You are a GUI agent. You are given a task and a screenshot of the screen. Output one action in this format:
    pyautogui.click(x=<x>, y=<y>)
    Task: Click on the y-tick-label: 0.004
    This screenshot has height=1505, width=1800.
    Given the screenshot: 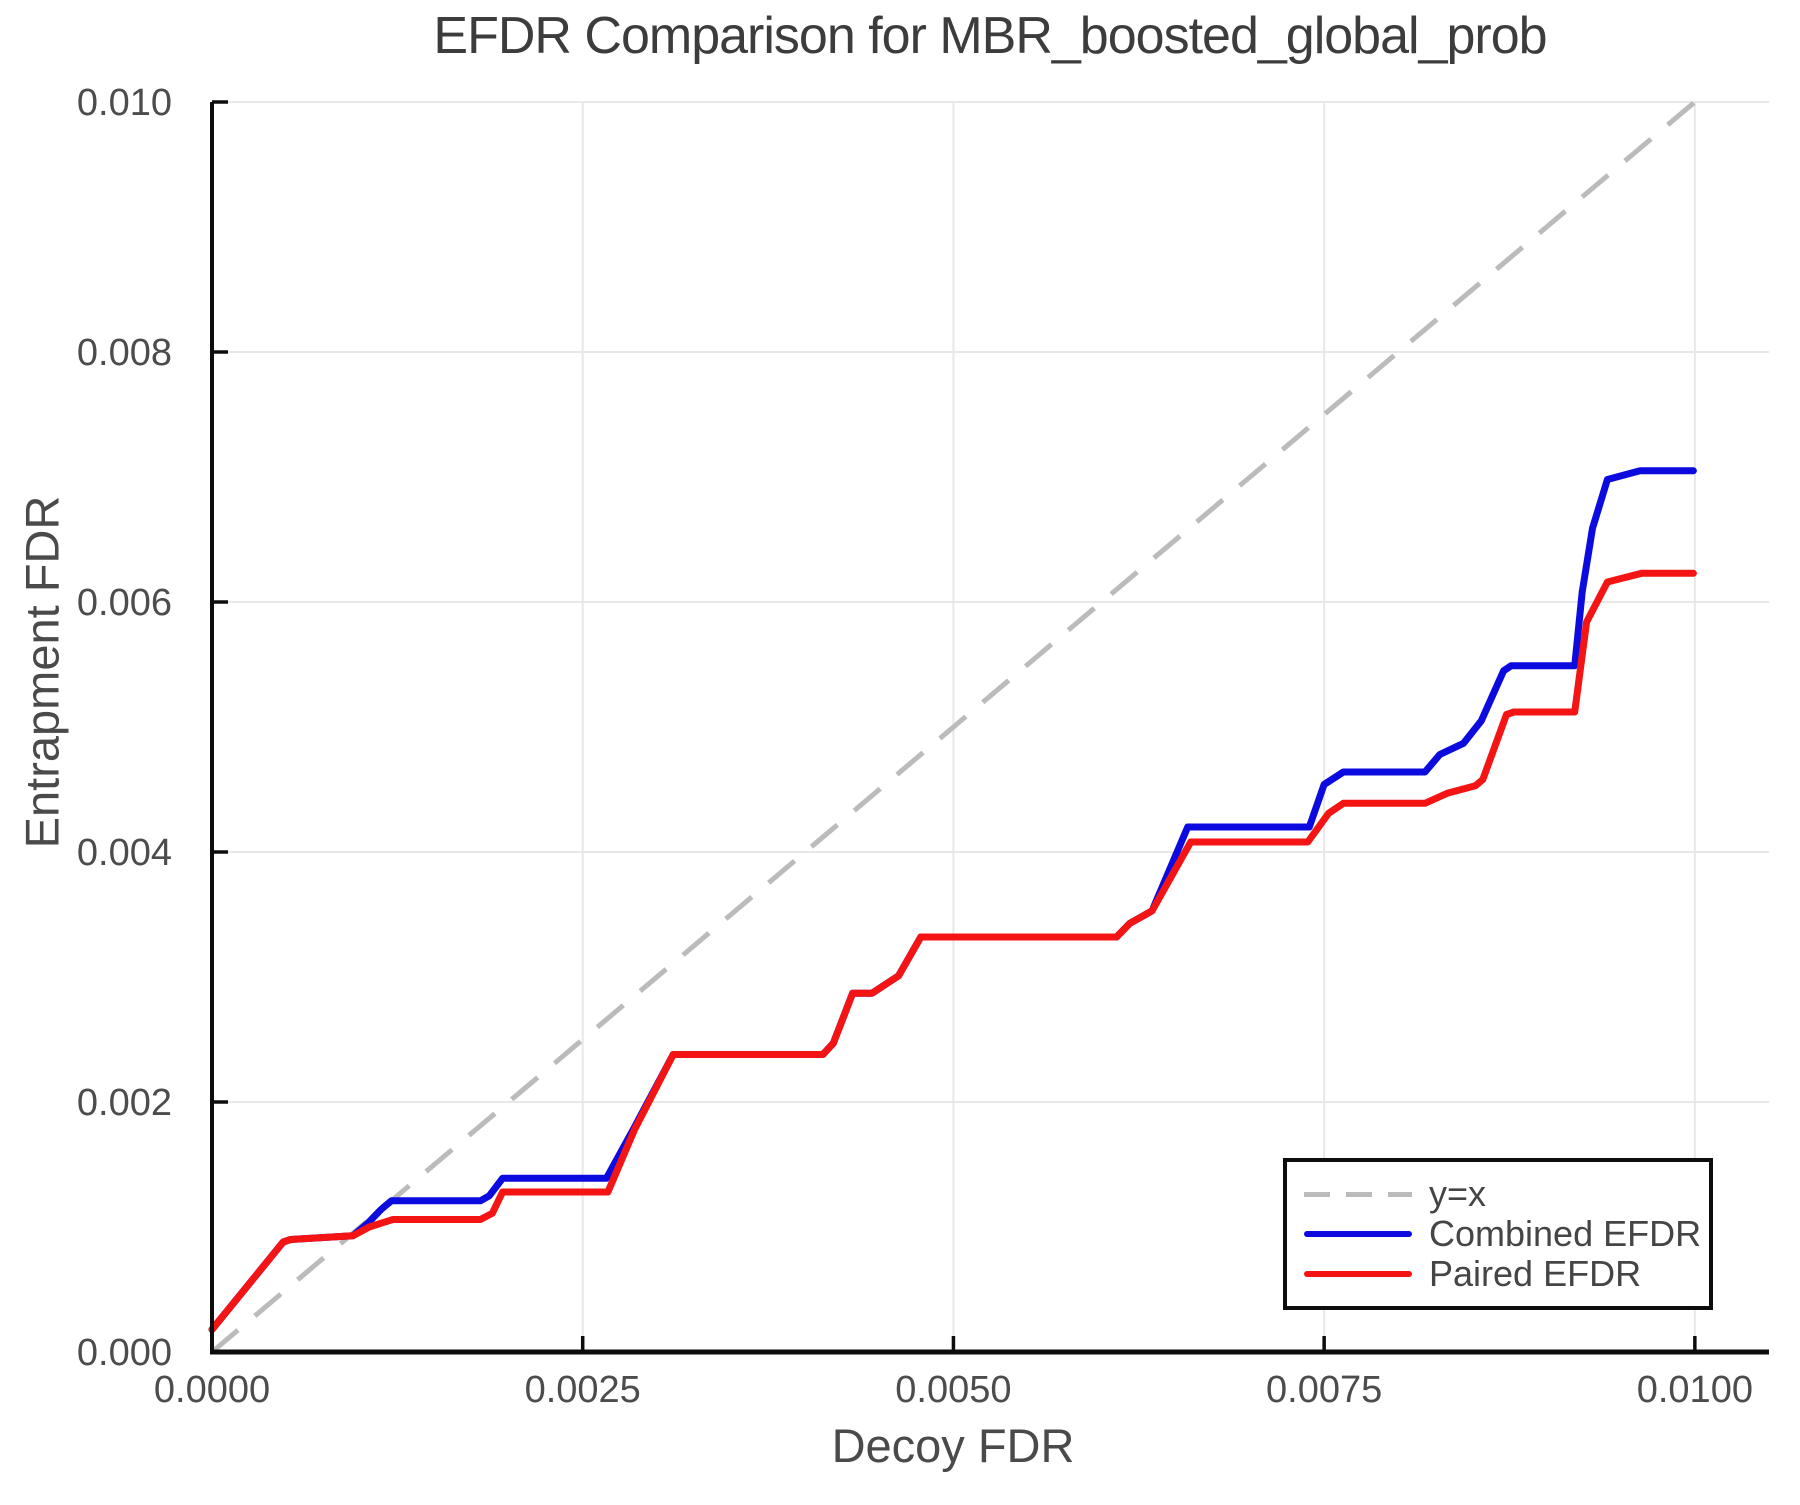 What is the action you would take?
    pyautogui.click(x=124, y=853)
    